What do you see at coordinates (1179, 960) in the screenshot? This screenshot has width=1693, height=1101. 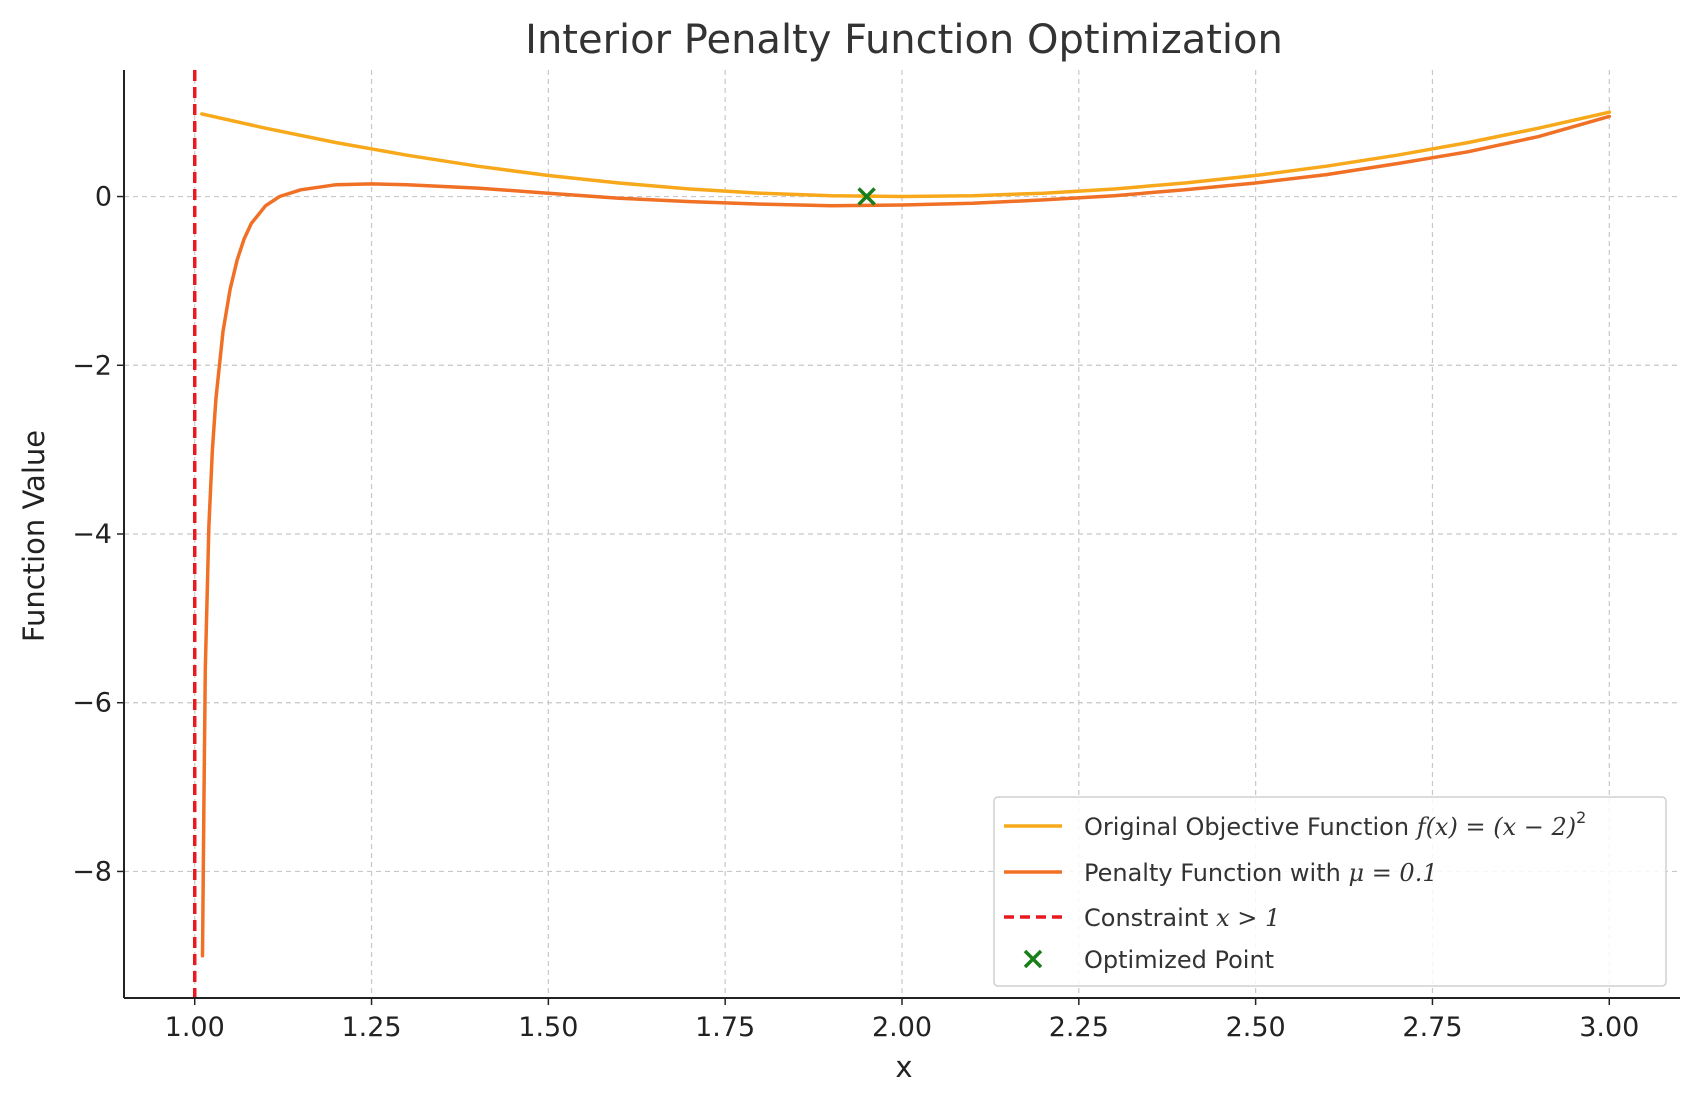 I see `legend-label-optimized: Optimized Point` at bounding box center [1179, 960].